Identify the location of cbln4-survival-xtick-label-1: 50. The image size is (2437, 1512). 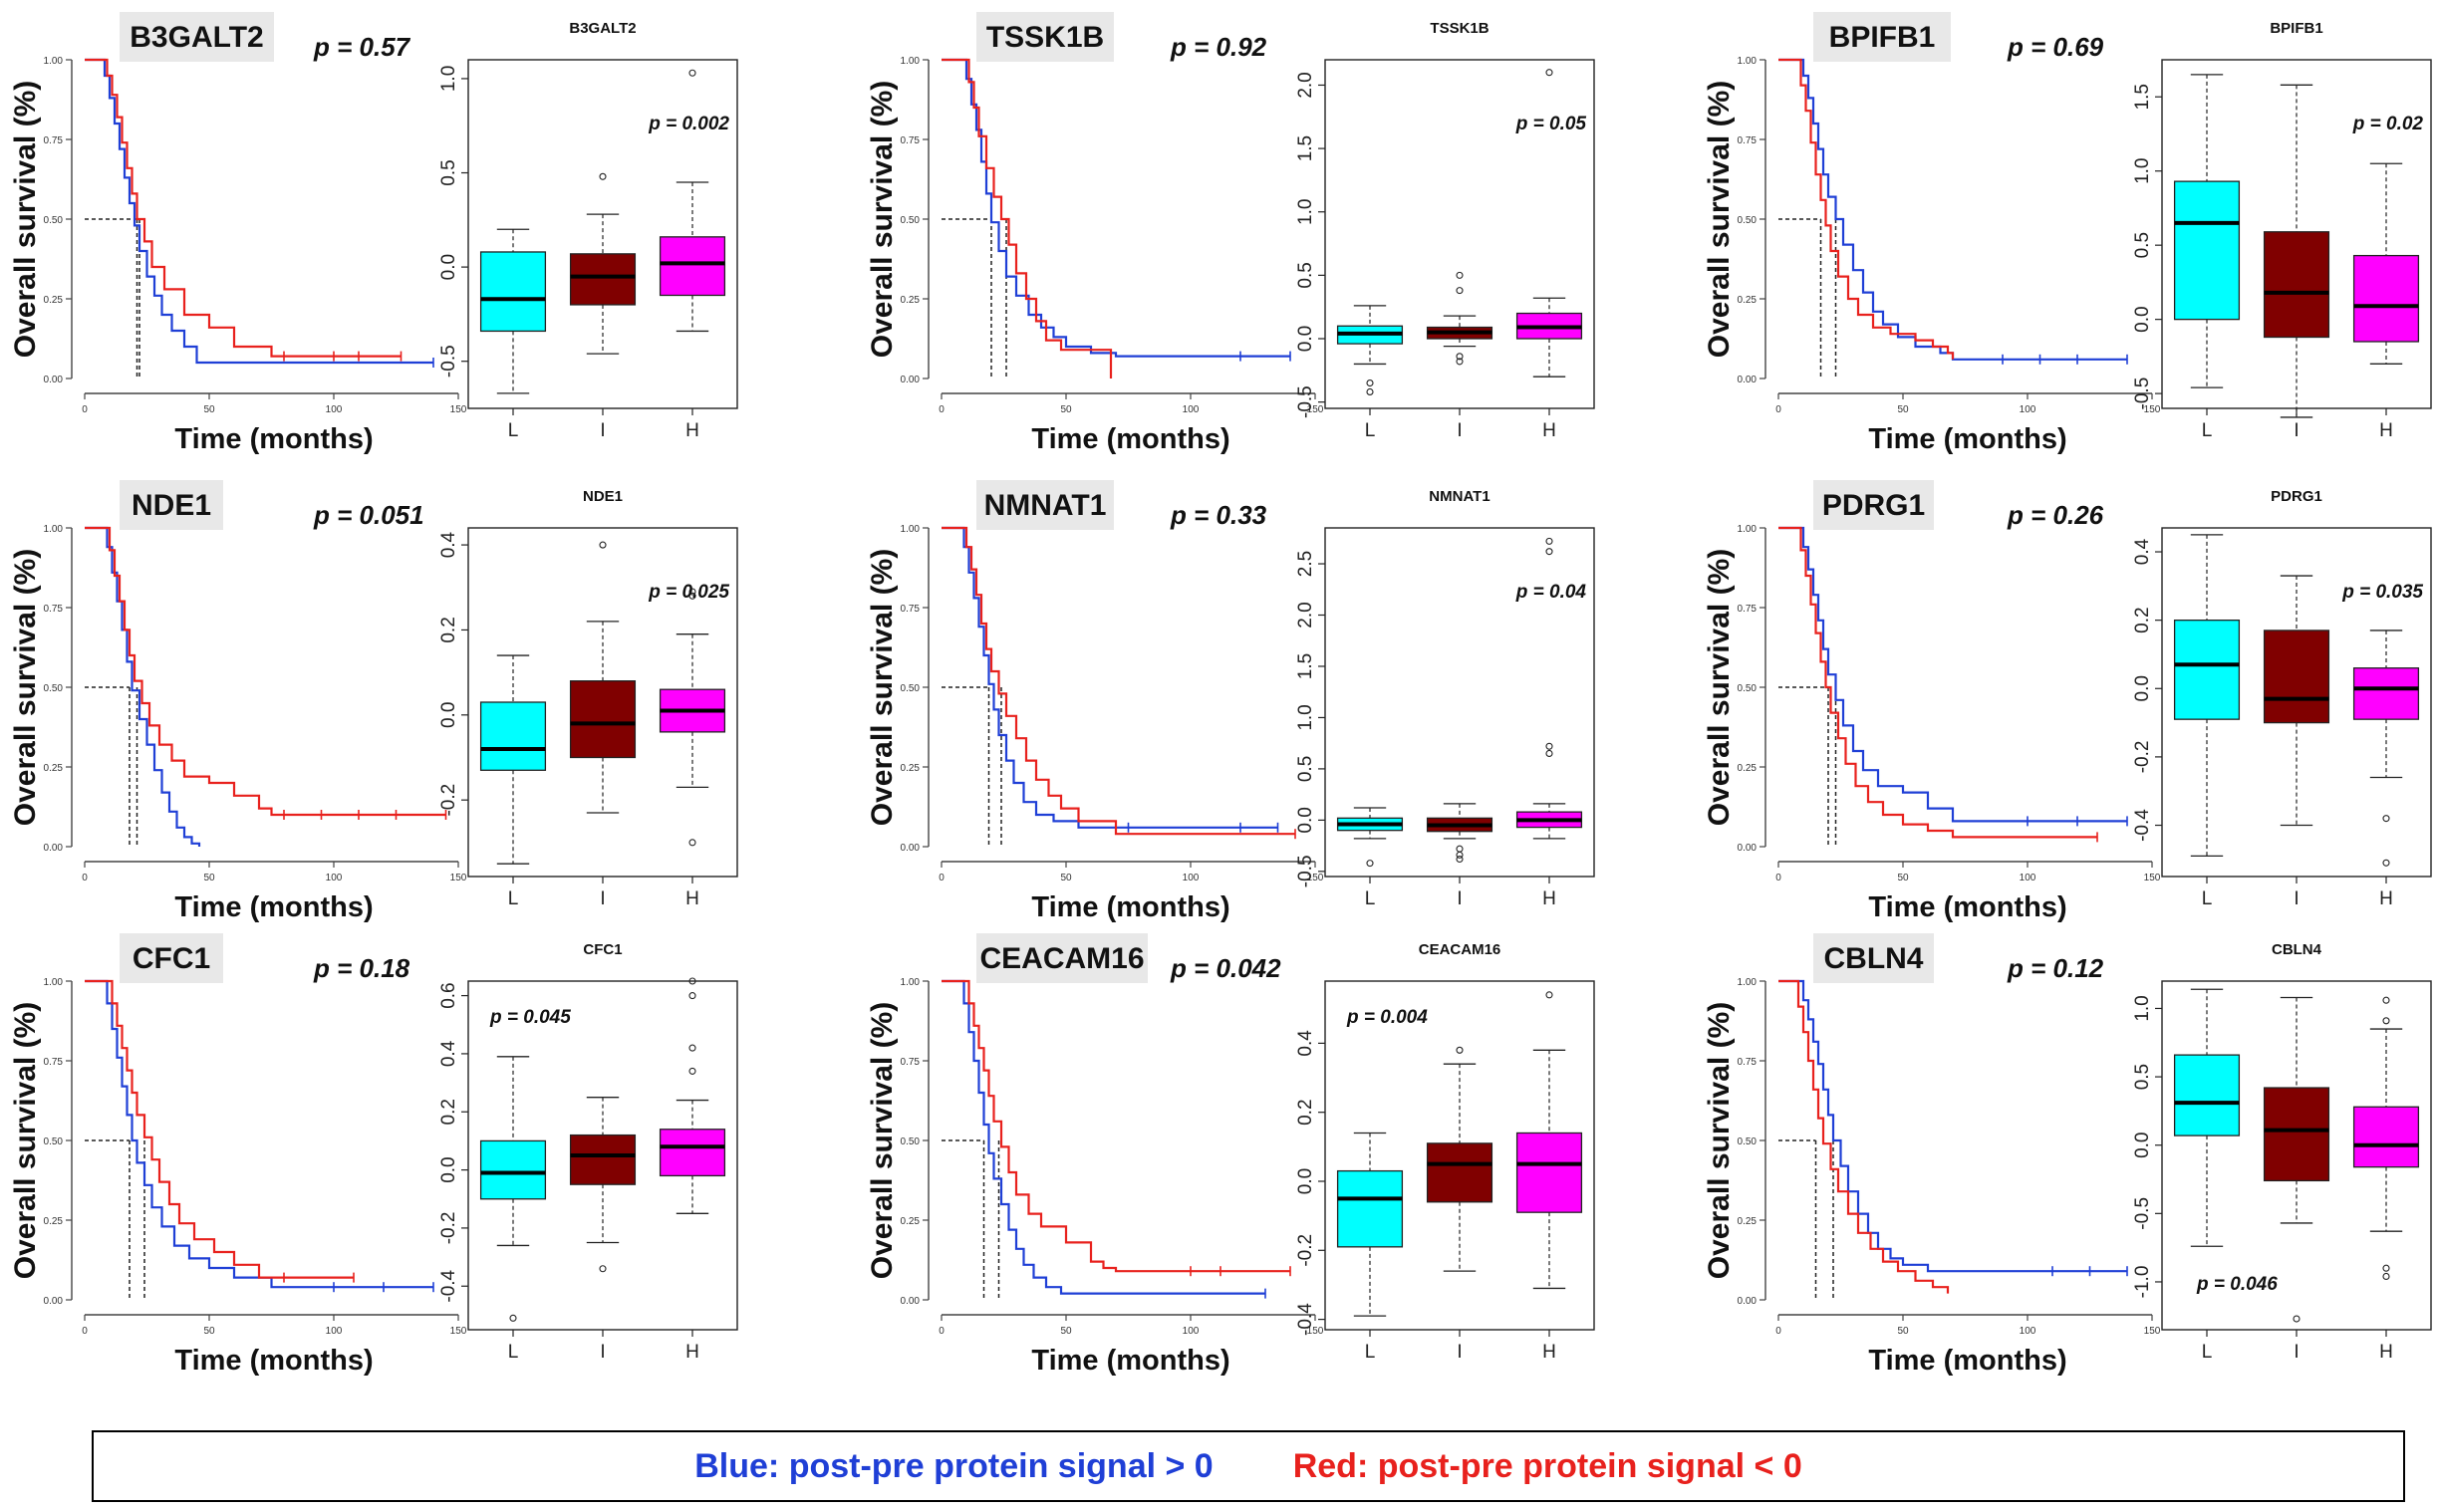
(1903, 1331).